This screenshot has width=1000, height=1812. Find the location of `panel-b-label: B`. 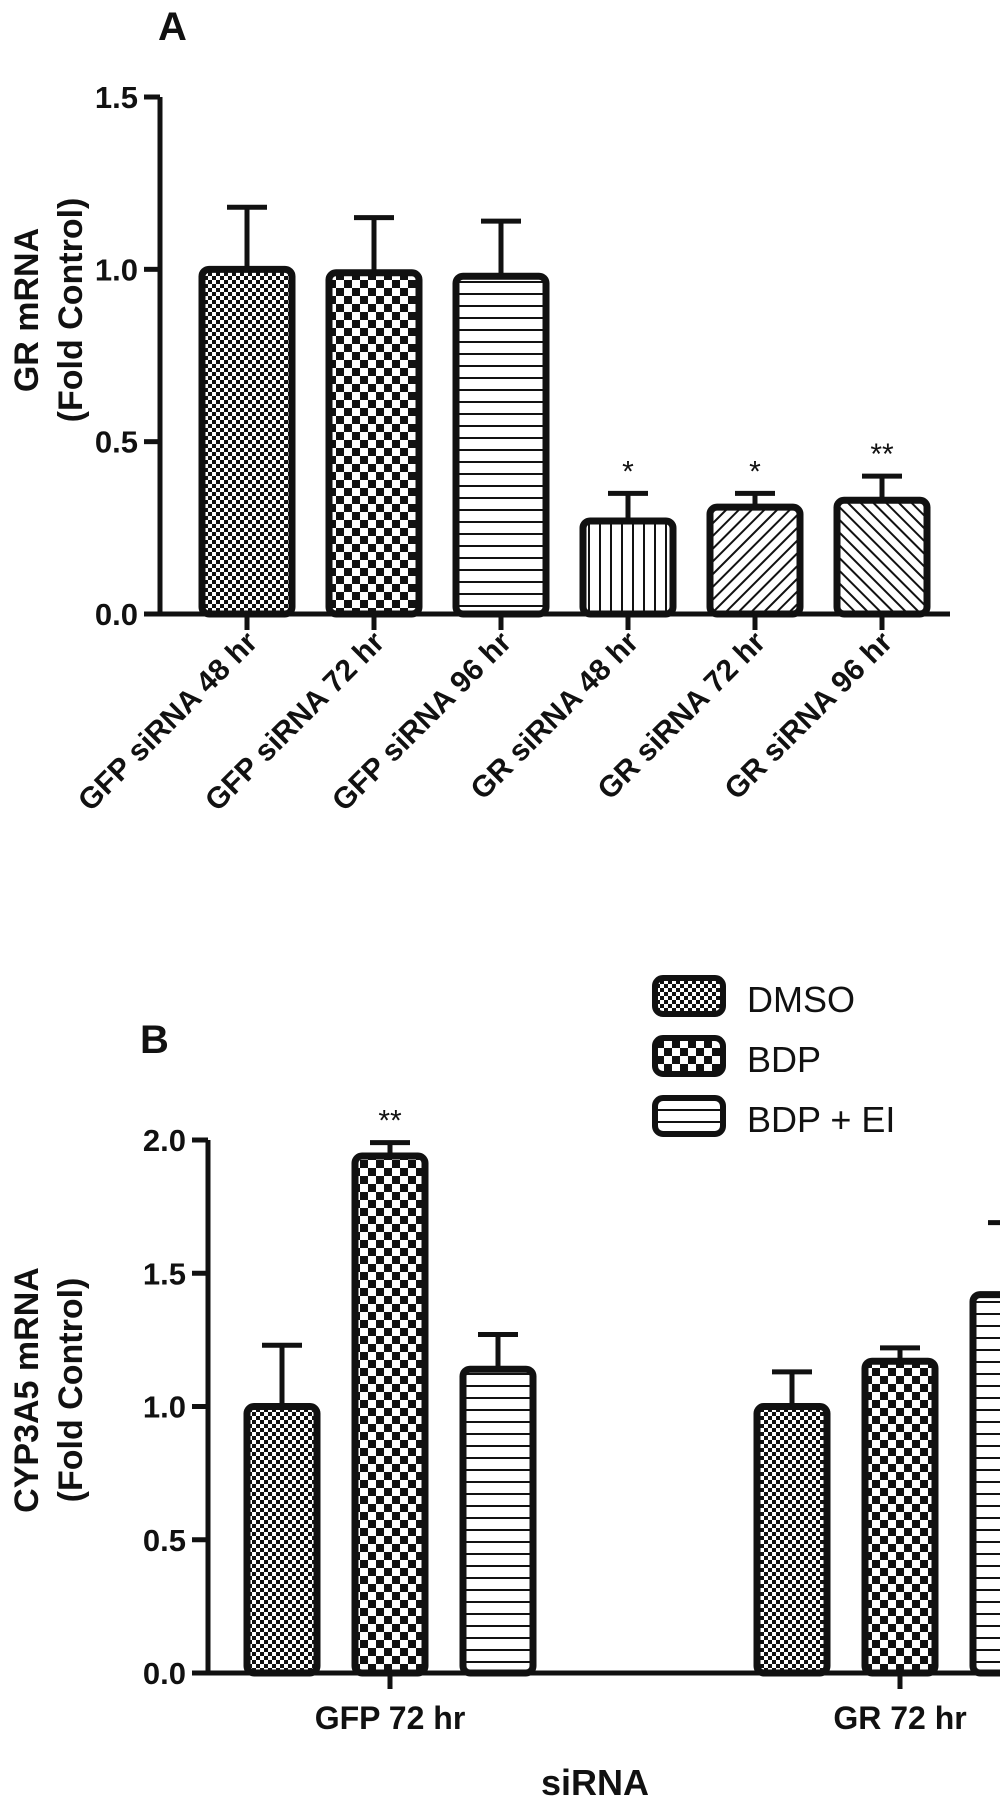

panel-b-label: B is located at coordinates (154, 1040).